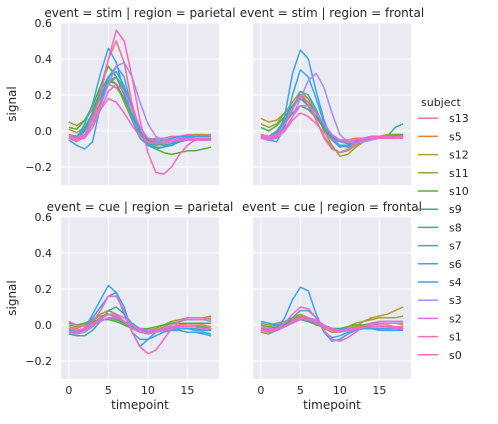 The width and height of the screenshot is (498, 424). Describe the element at coordinates (139, 13) in the screenshot. I see `panel-title: event = stim | region = parietal` at that location.